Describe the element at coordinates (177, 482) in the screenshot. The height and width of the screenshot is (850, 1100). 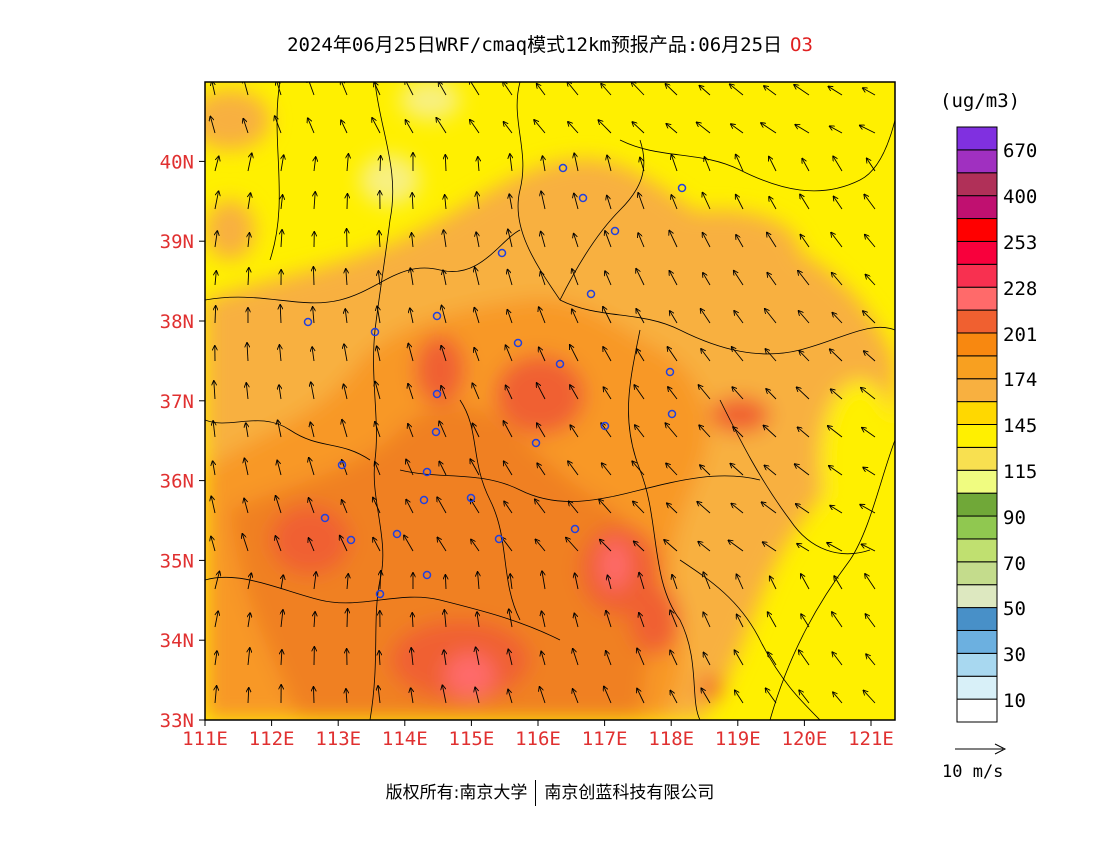
I see `lat-tick-label: 36N` at that location.